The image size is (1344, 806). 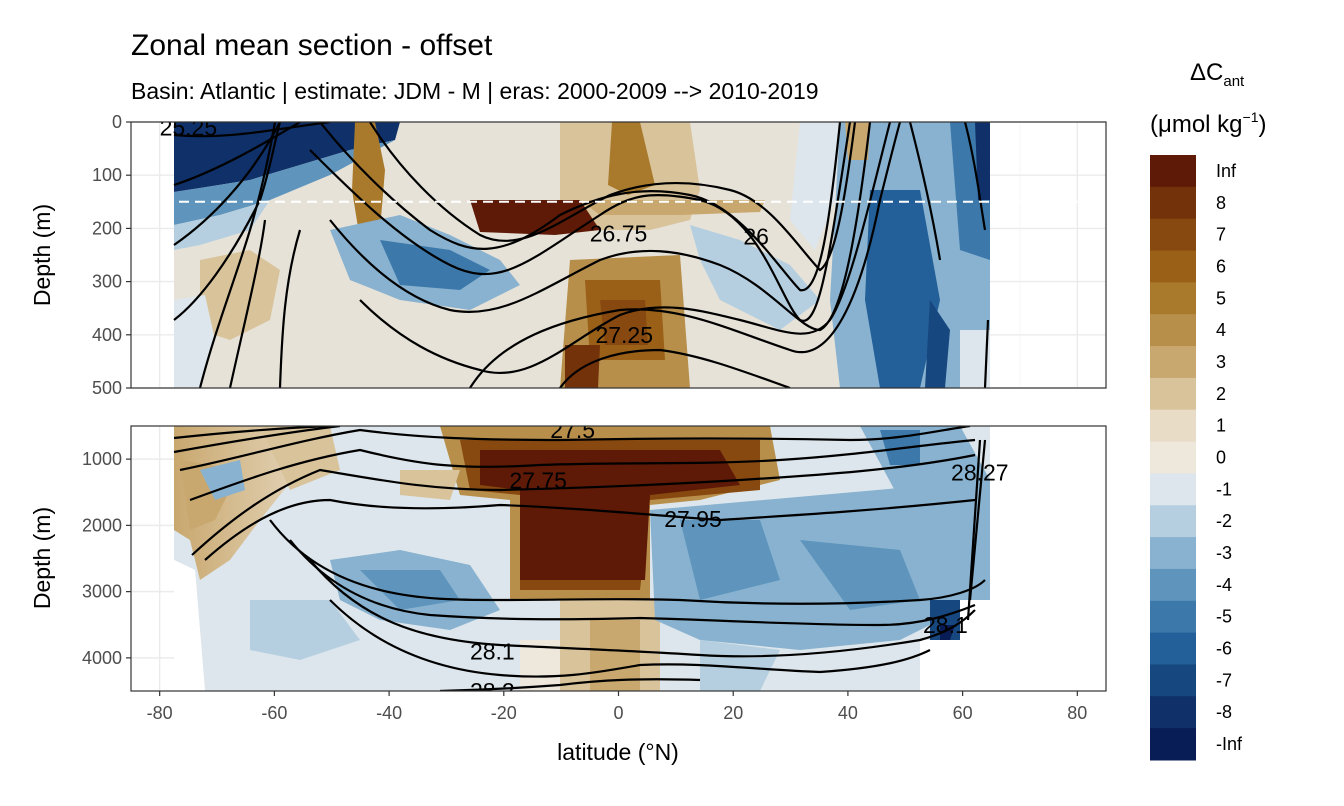 I want to click on upper-contour-labels: 26.75 26 27.25 25.25, so click(x=464, y=231).